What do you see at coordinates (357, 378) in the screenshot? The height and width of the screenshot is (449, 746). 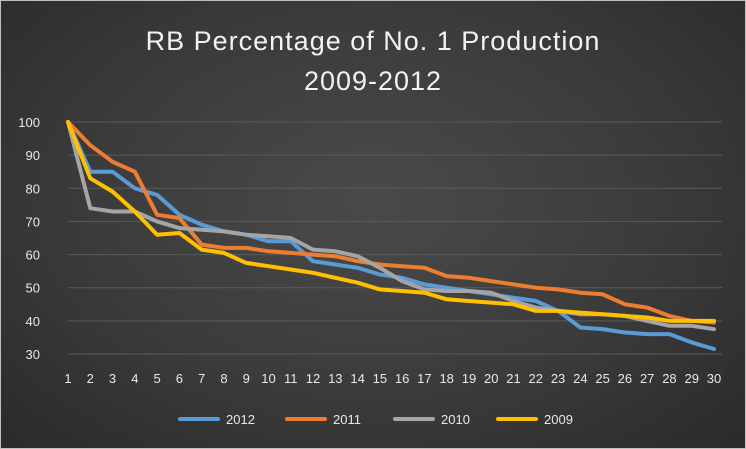 I see `x-tick-label: 14` at bounding box center [357, 378].